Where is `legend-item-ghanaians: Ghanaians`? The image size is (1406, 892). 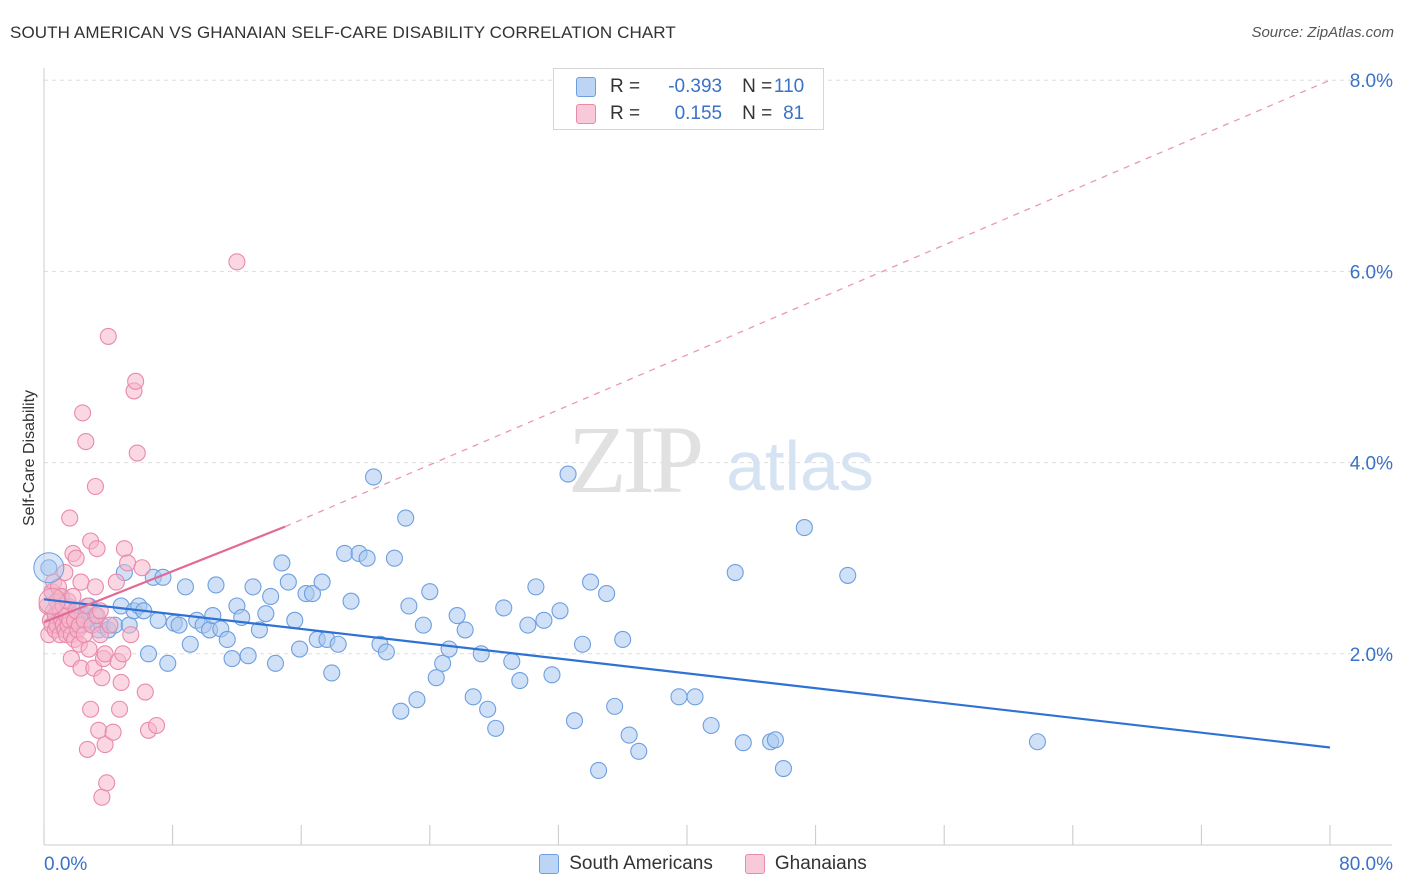
legend-item-ghanaians: Ghanaians is located at coordinates (805, 864).